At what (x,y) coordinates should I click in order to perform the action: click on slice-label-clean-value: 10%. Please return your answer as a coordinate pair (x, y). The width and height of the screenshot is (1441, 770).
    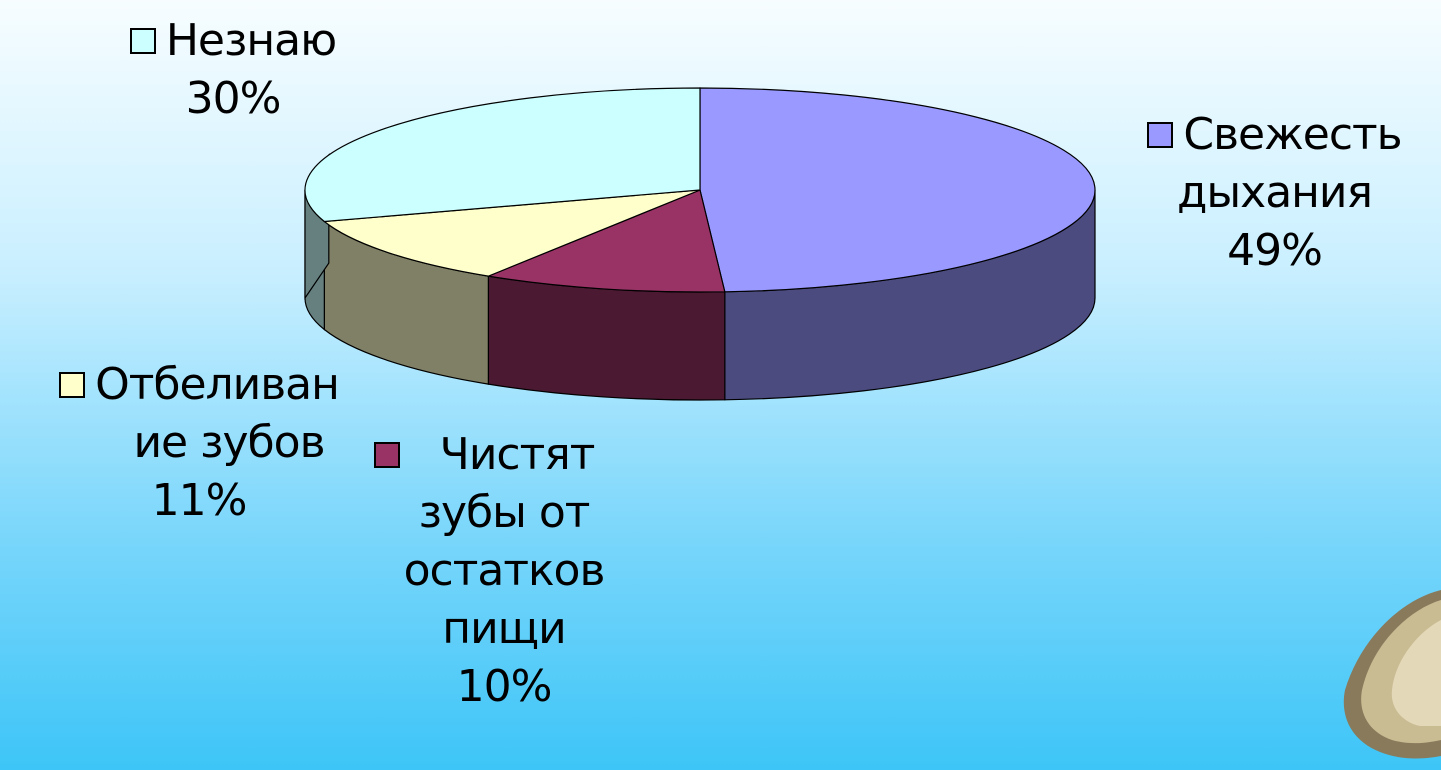
    Looking at the image, I should click on (504, 686).